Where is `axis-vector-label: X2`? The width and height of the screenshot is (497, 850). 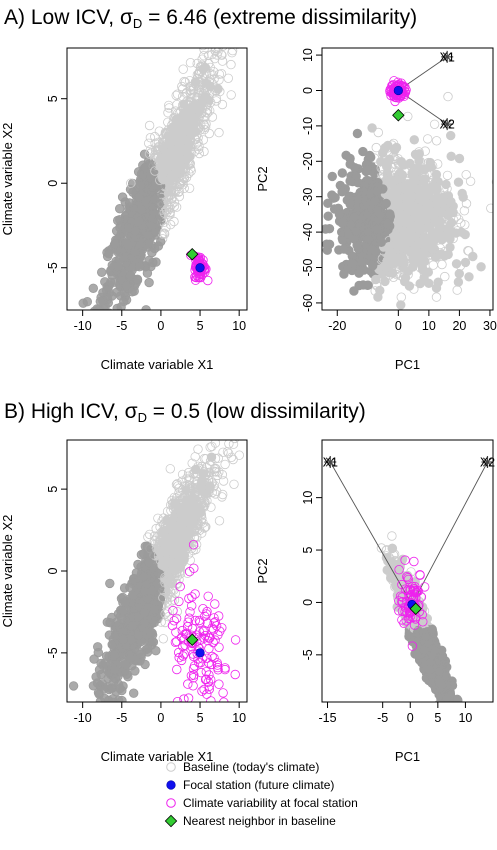
axis-vector-label: X2 is located at coordinates (447, 125).